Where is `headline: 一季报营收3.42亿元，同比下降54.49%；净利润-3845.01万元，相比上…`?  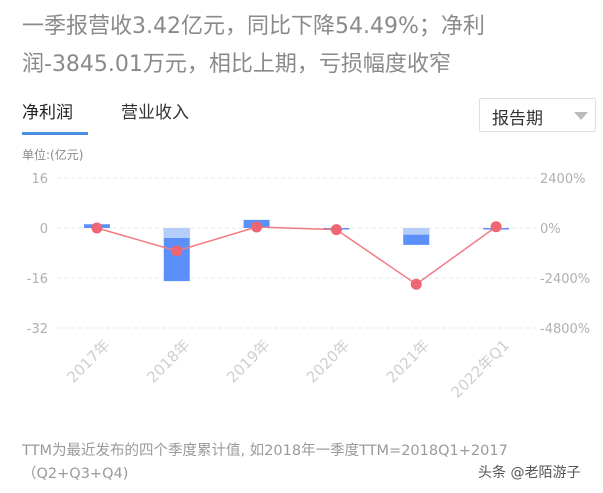
headline: 一季报营收3.42亿元，同比下降54.49%；净利润-3845.01万元，相比上… is located at coordinates (253, 45).